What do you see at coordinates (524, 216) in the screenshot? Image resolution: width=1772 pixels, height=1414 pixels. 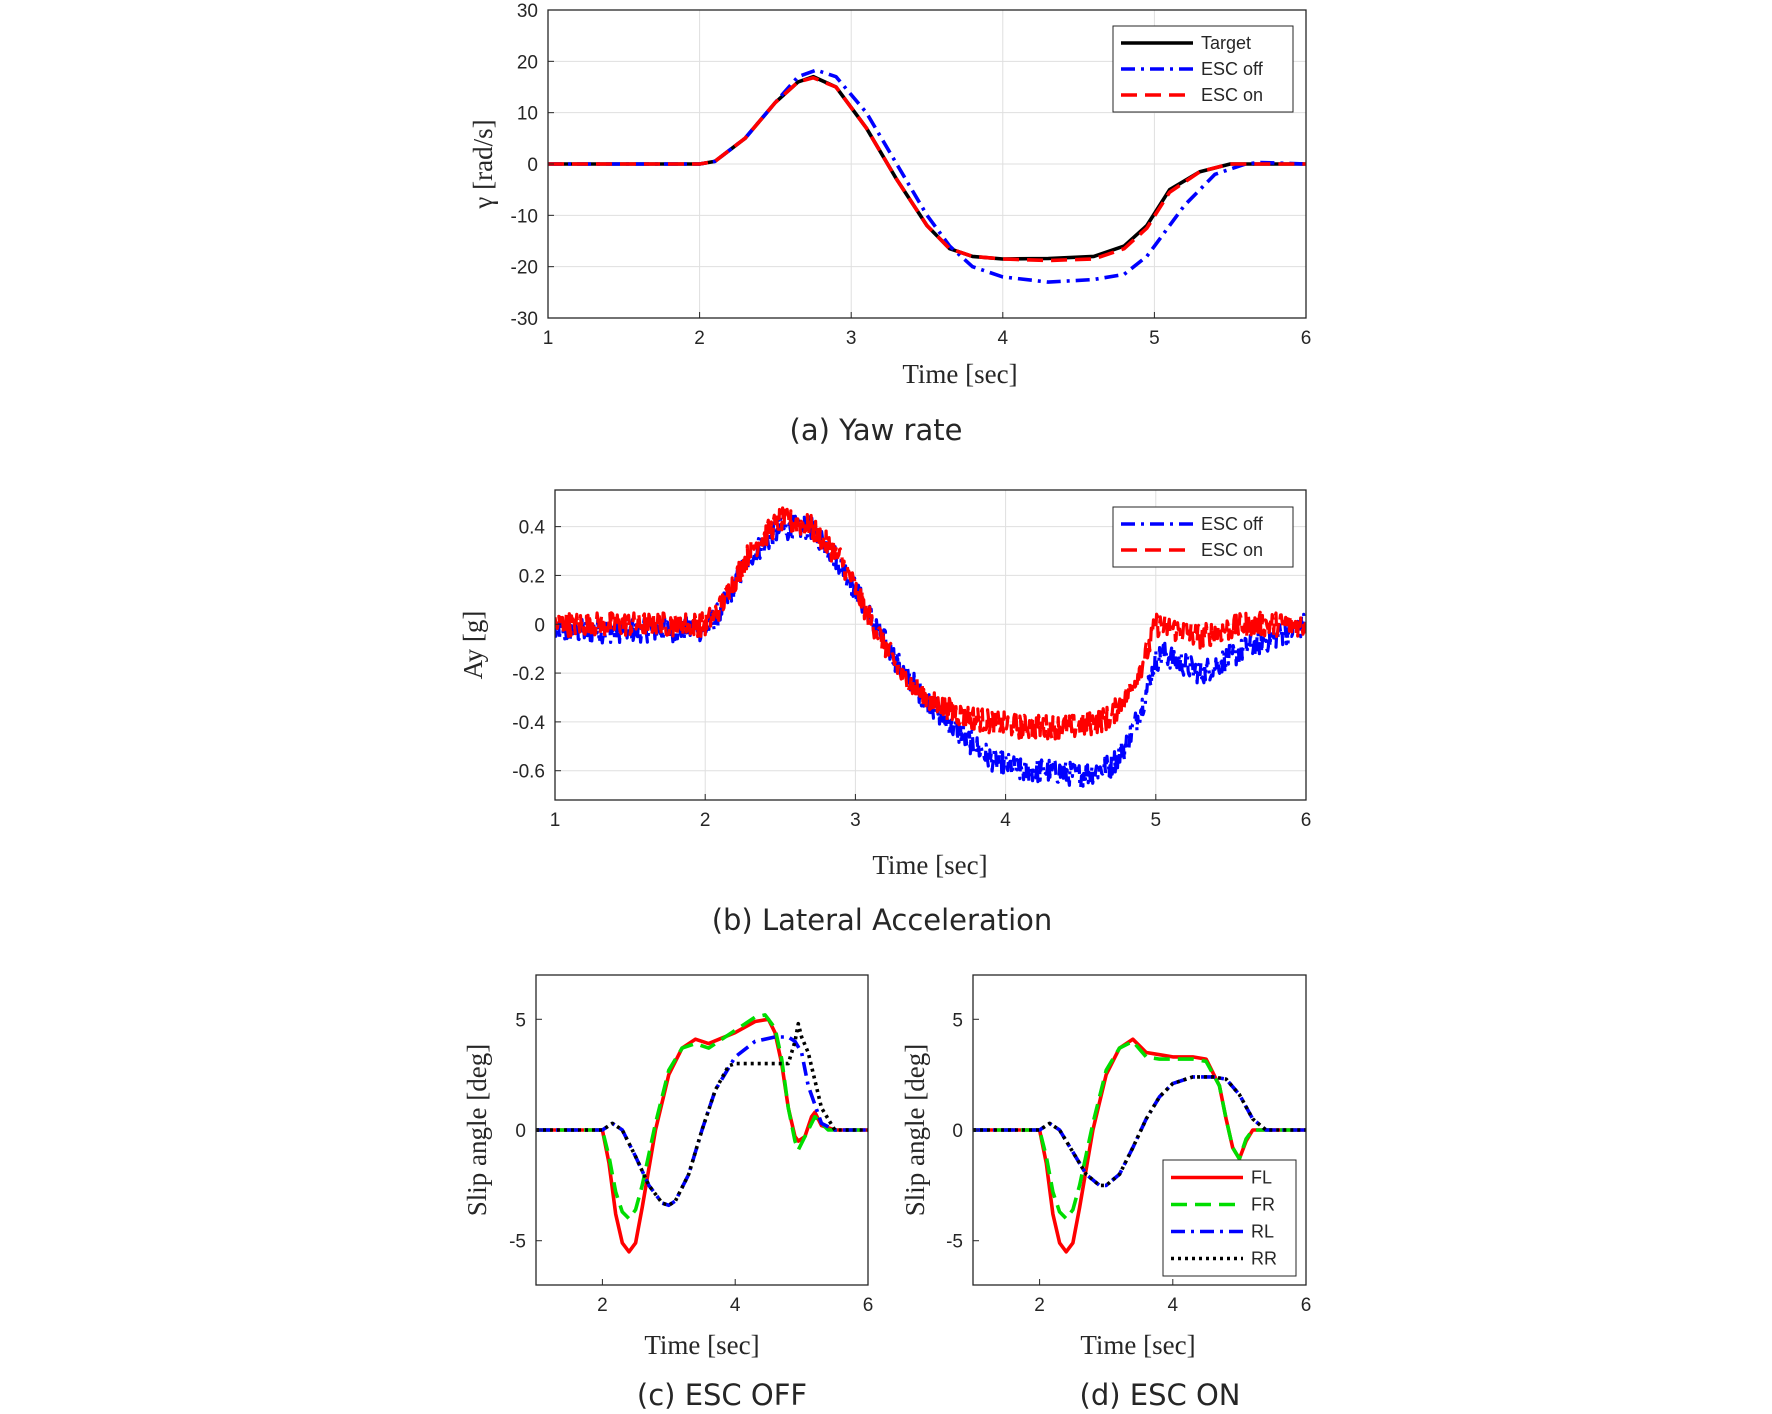 I see `y-tick-label: -10` at bounding box center [524, 216].